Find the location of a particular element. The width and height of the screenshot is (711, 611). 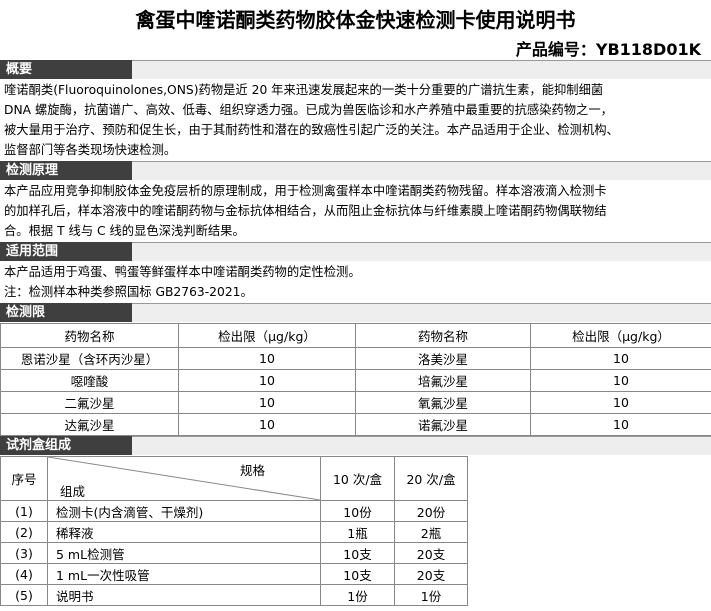

table-cell: 10份 is located at coordinates (357, 511).